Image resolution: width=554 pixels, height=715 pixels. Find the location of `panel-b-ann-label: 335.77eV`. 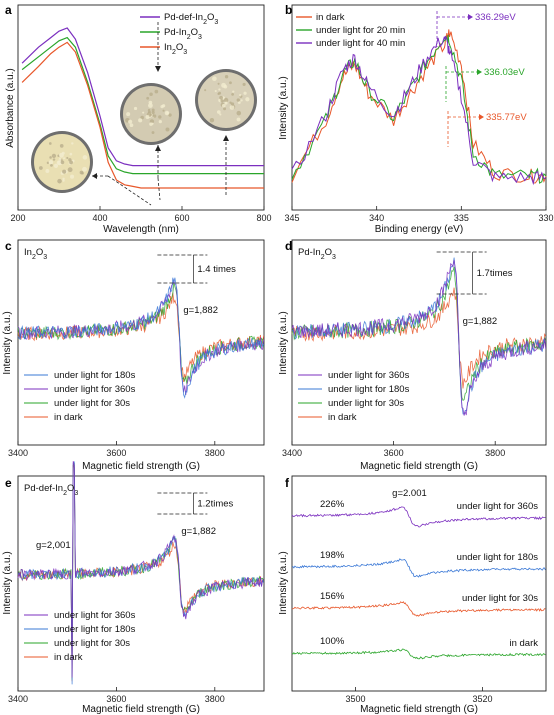

panel-b-ann-label: 335.77eV is located at coordinates (506, 117).